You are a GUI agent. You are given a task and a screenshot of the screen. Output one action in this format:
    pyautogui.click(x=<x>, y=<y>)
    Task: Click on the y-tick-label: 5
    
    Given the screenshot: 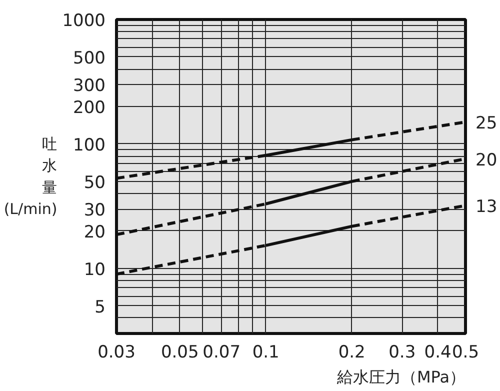 What is the action you would take?
    pyautogui.click(x=100, y=307)
    